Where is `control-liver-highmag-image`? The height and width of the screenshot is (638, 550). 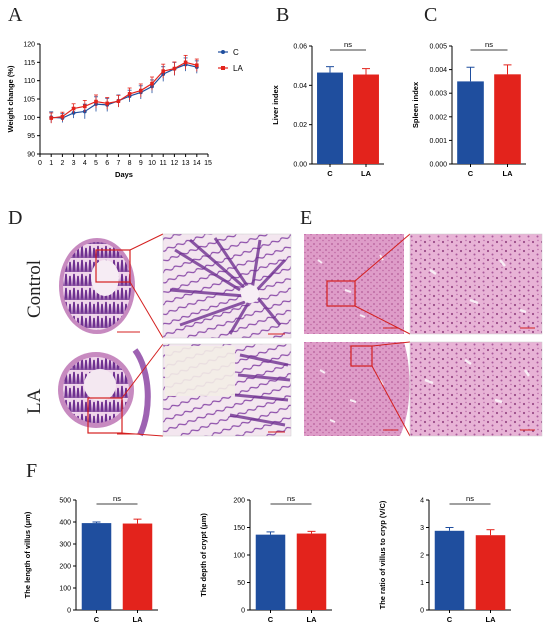 control-liver-highmag-image is located at coordinates (476, 284).